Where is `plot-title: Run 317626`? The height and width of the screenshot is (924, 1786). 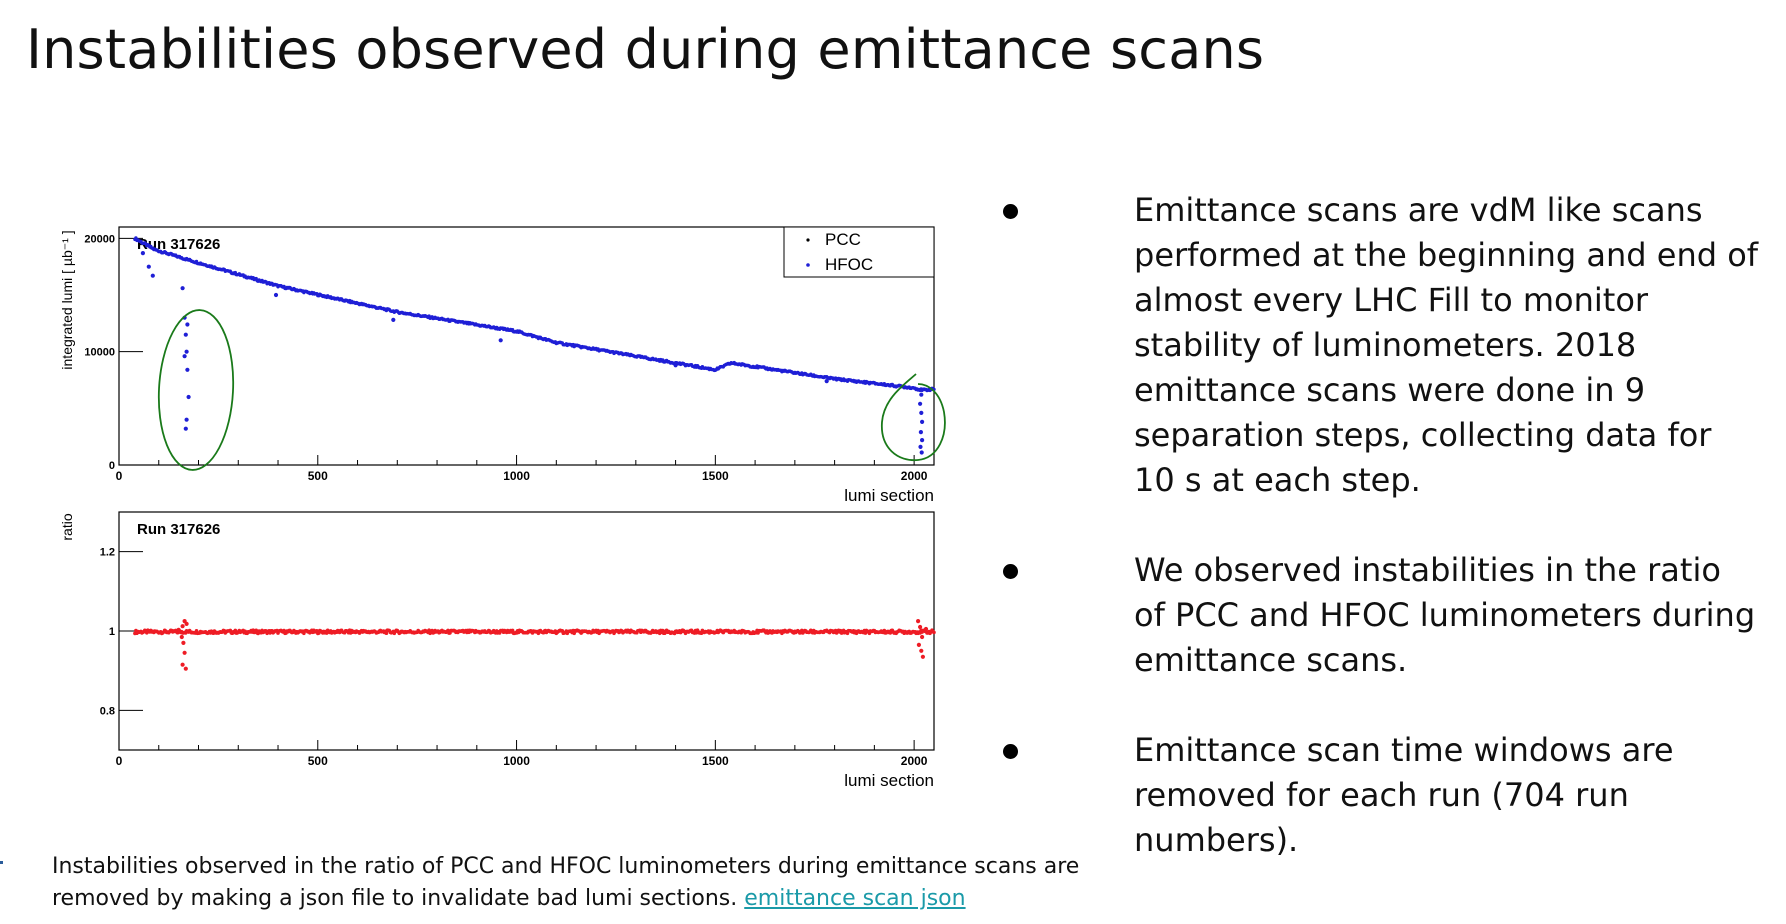 plot-title: Run 317626 is located at coordinates (178, 529).